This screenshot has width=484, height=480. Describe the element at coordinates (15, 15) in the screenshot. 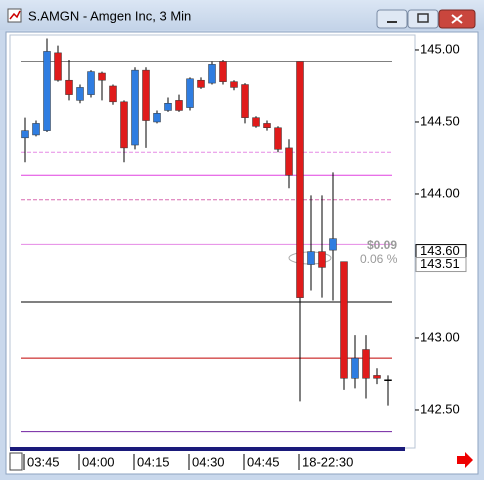

I see `app-icon-glyph` at that location.